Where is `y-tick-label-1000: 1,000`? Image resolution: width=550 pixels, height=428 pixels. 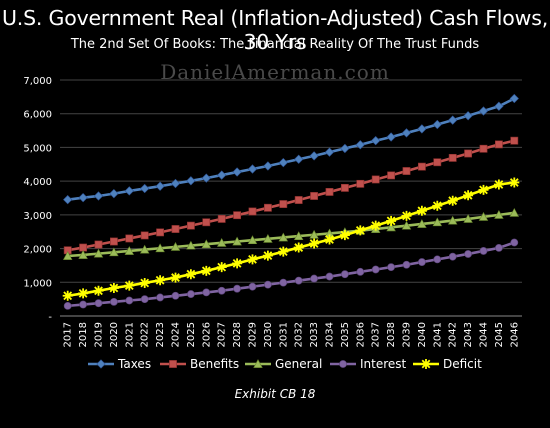
y-tick-label-1000: 1,000 is located at coordinates (37, 283).